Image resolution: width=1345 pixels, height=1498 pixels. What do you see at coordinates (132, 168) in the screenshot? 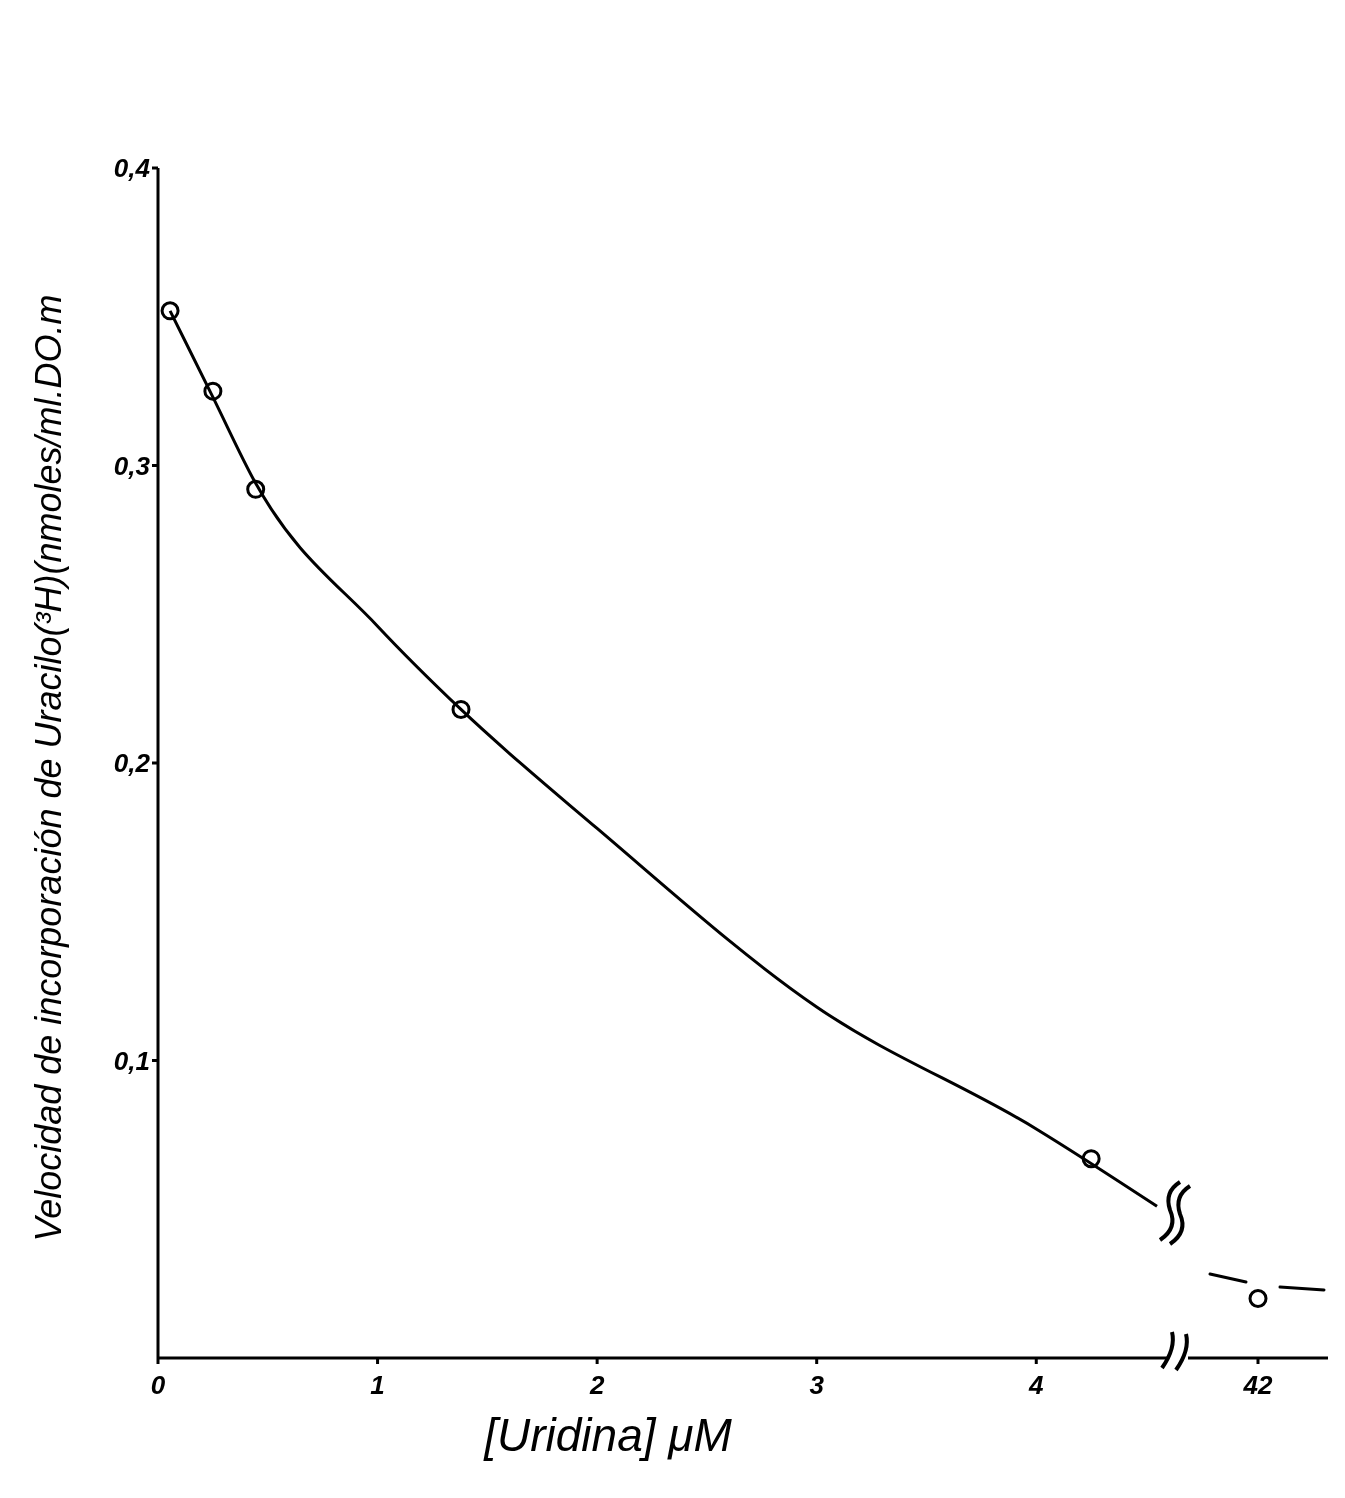
I see `y-tick-label: 0,4` at bounding box center [132, 168].